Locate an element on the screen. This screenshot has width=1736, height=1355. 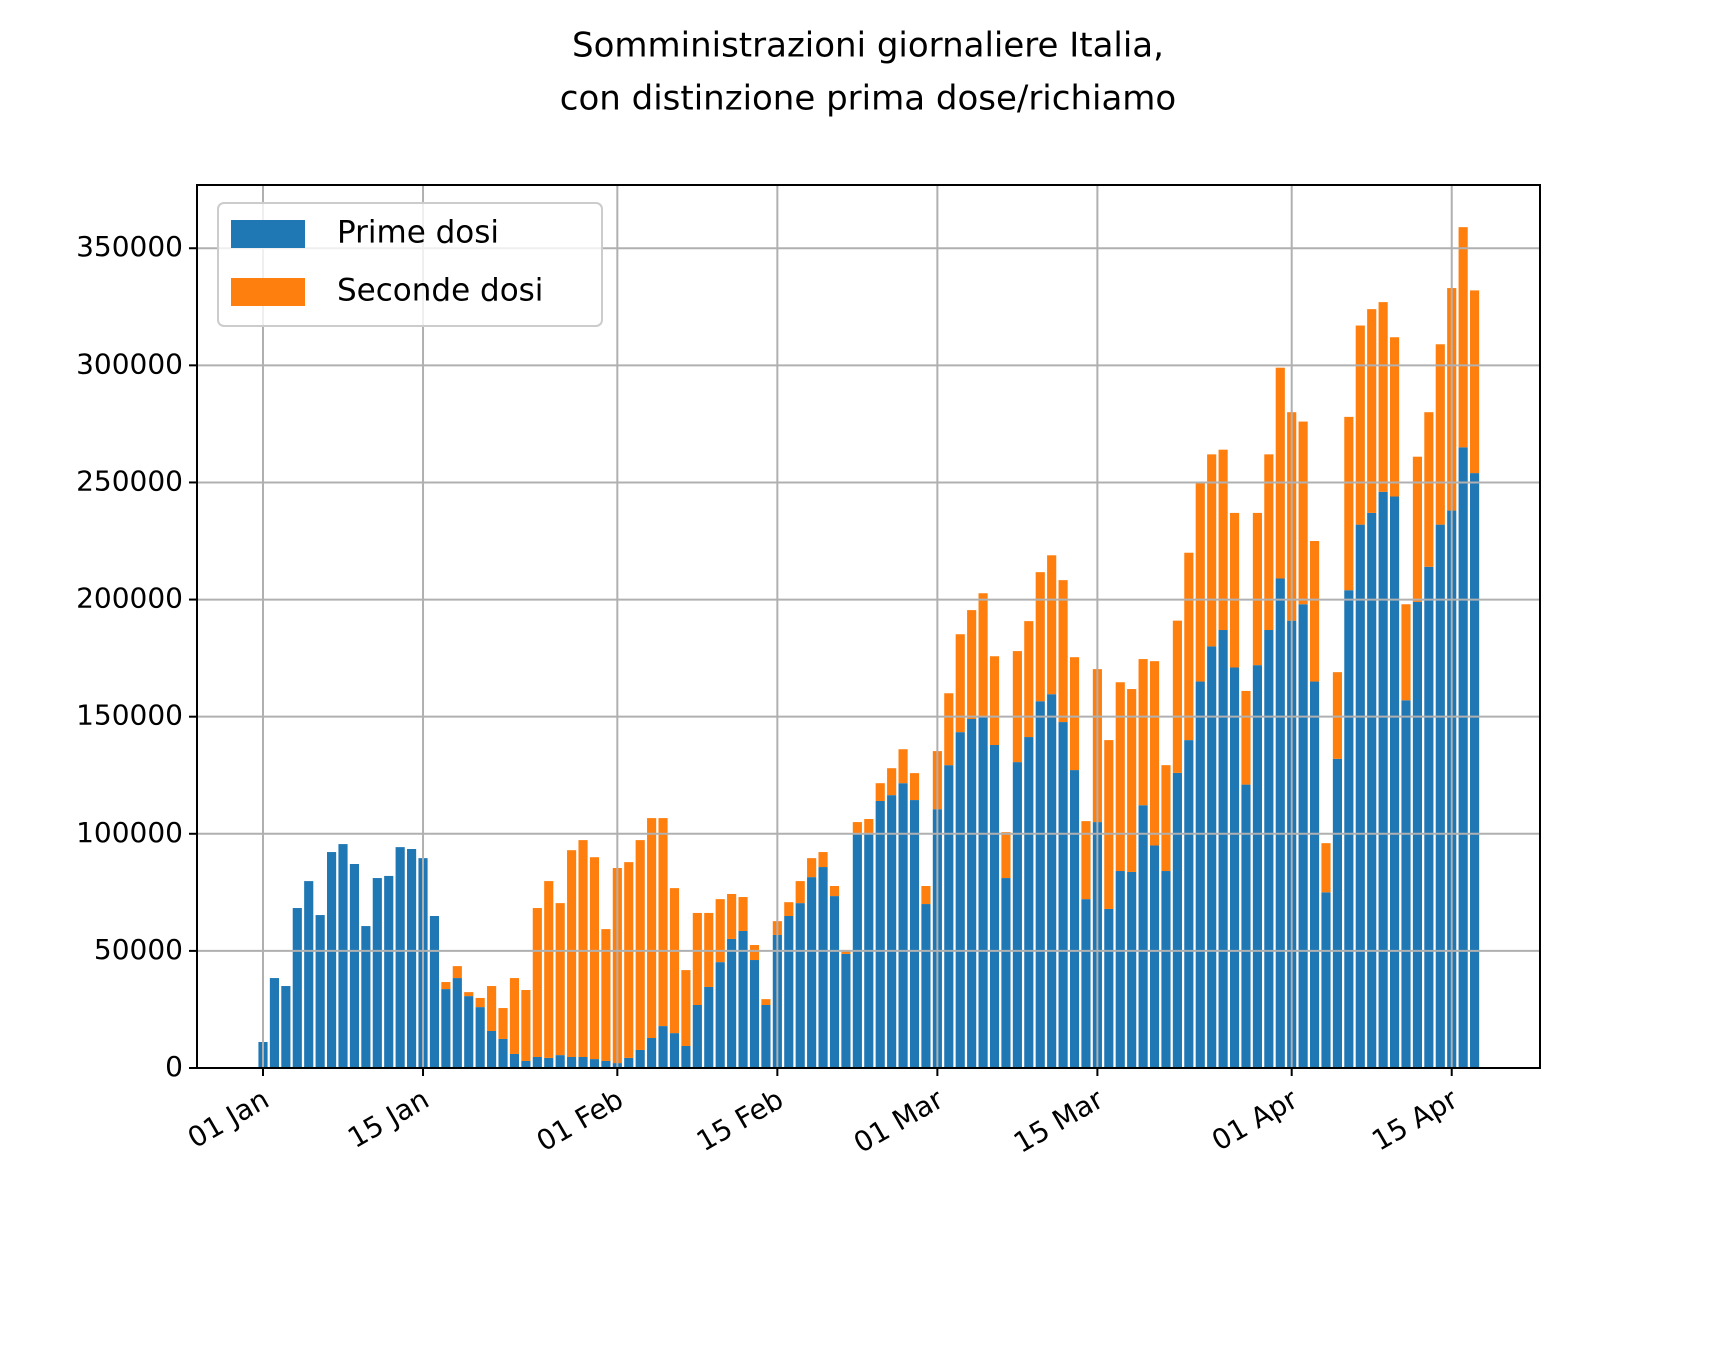
legend-box is located at coordinates (410, 264).